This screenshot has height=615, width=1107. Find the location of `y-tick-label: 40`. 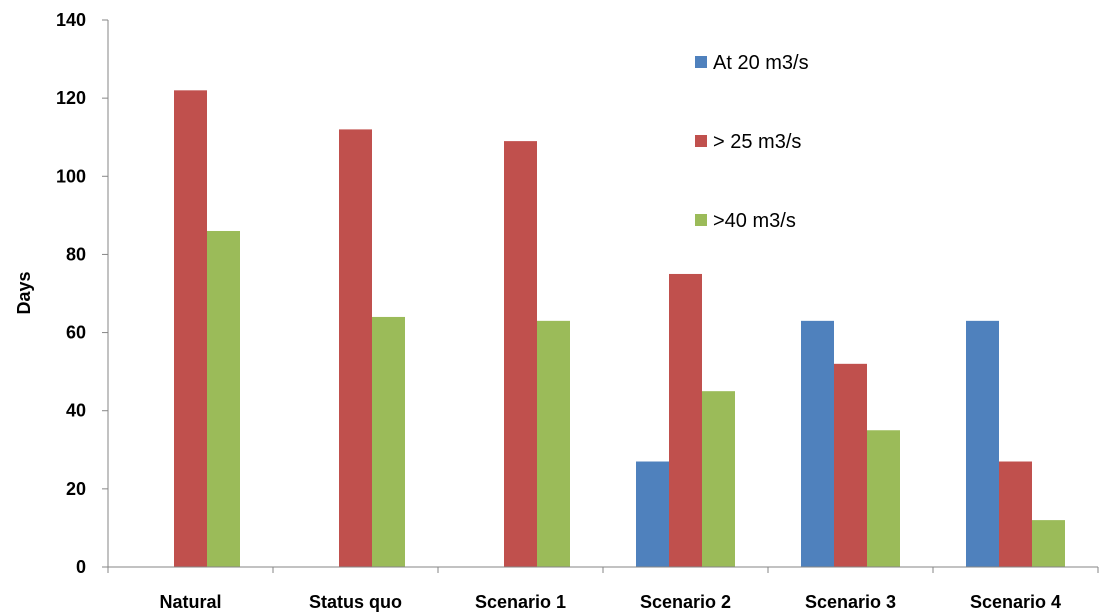

y-tick-label: 40 is located at coordinates (76, 411).